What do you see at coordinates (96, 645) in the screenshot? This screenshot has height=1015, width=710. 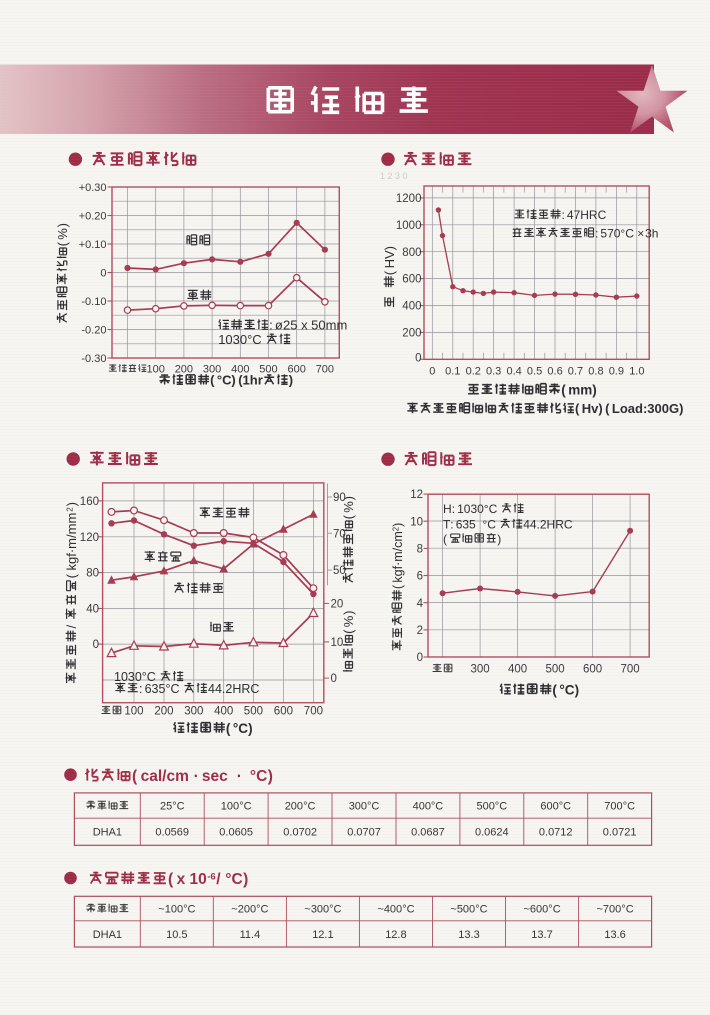 I see `svg-text: 0` at bounding box center [96, 645].